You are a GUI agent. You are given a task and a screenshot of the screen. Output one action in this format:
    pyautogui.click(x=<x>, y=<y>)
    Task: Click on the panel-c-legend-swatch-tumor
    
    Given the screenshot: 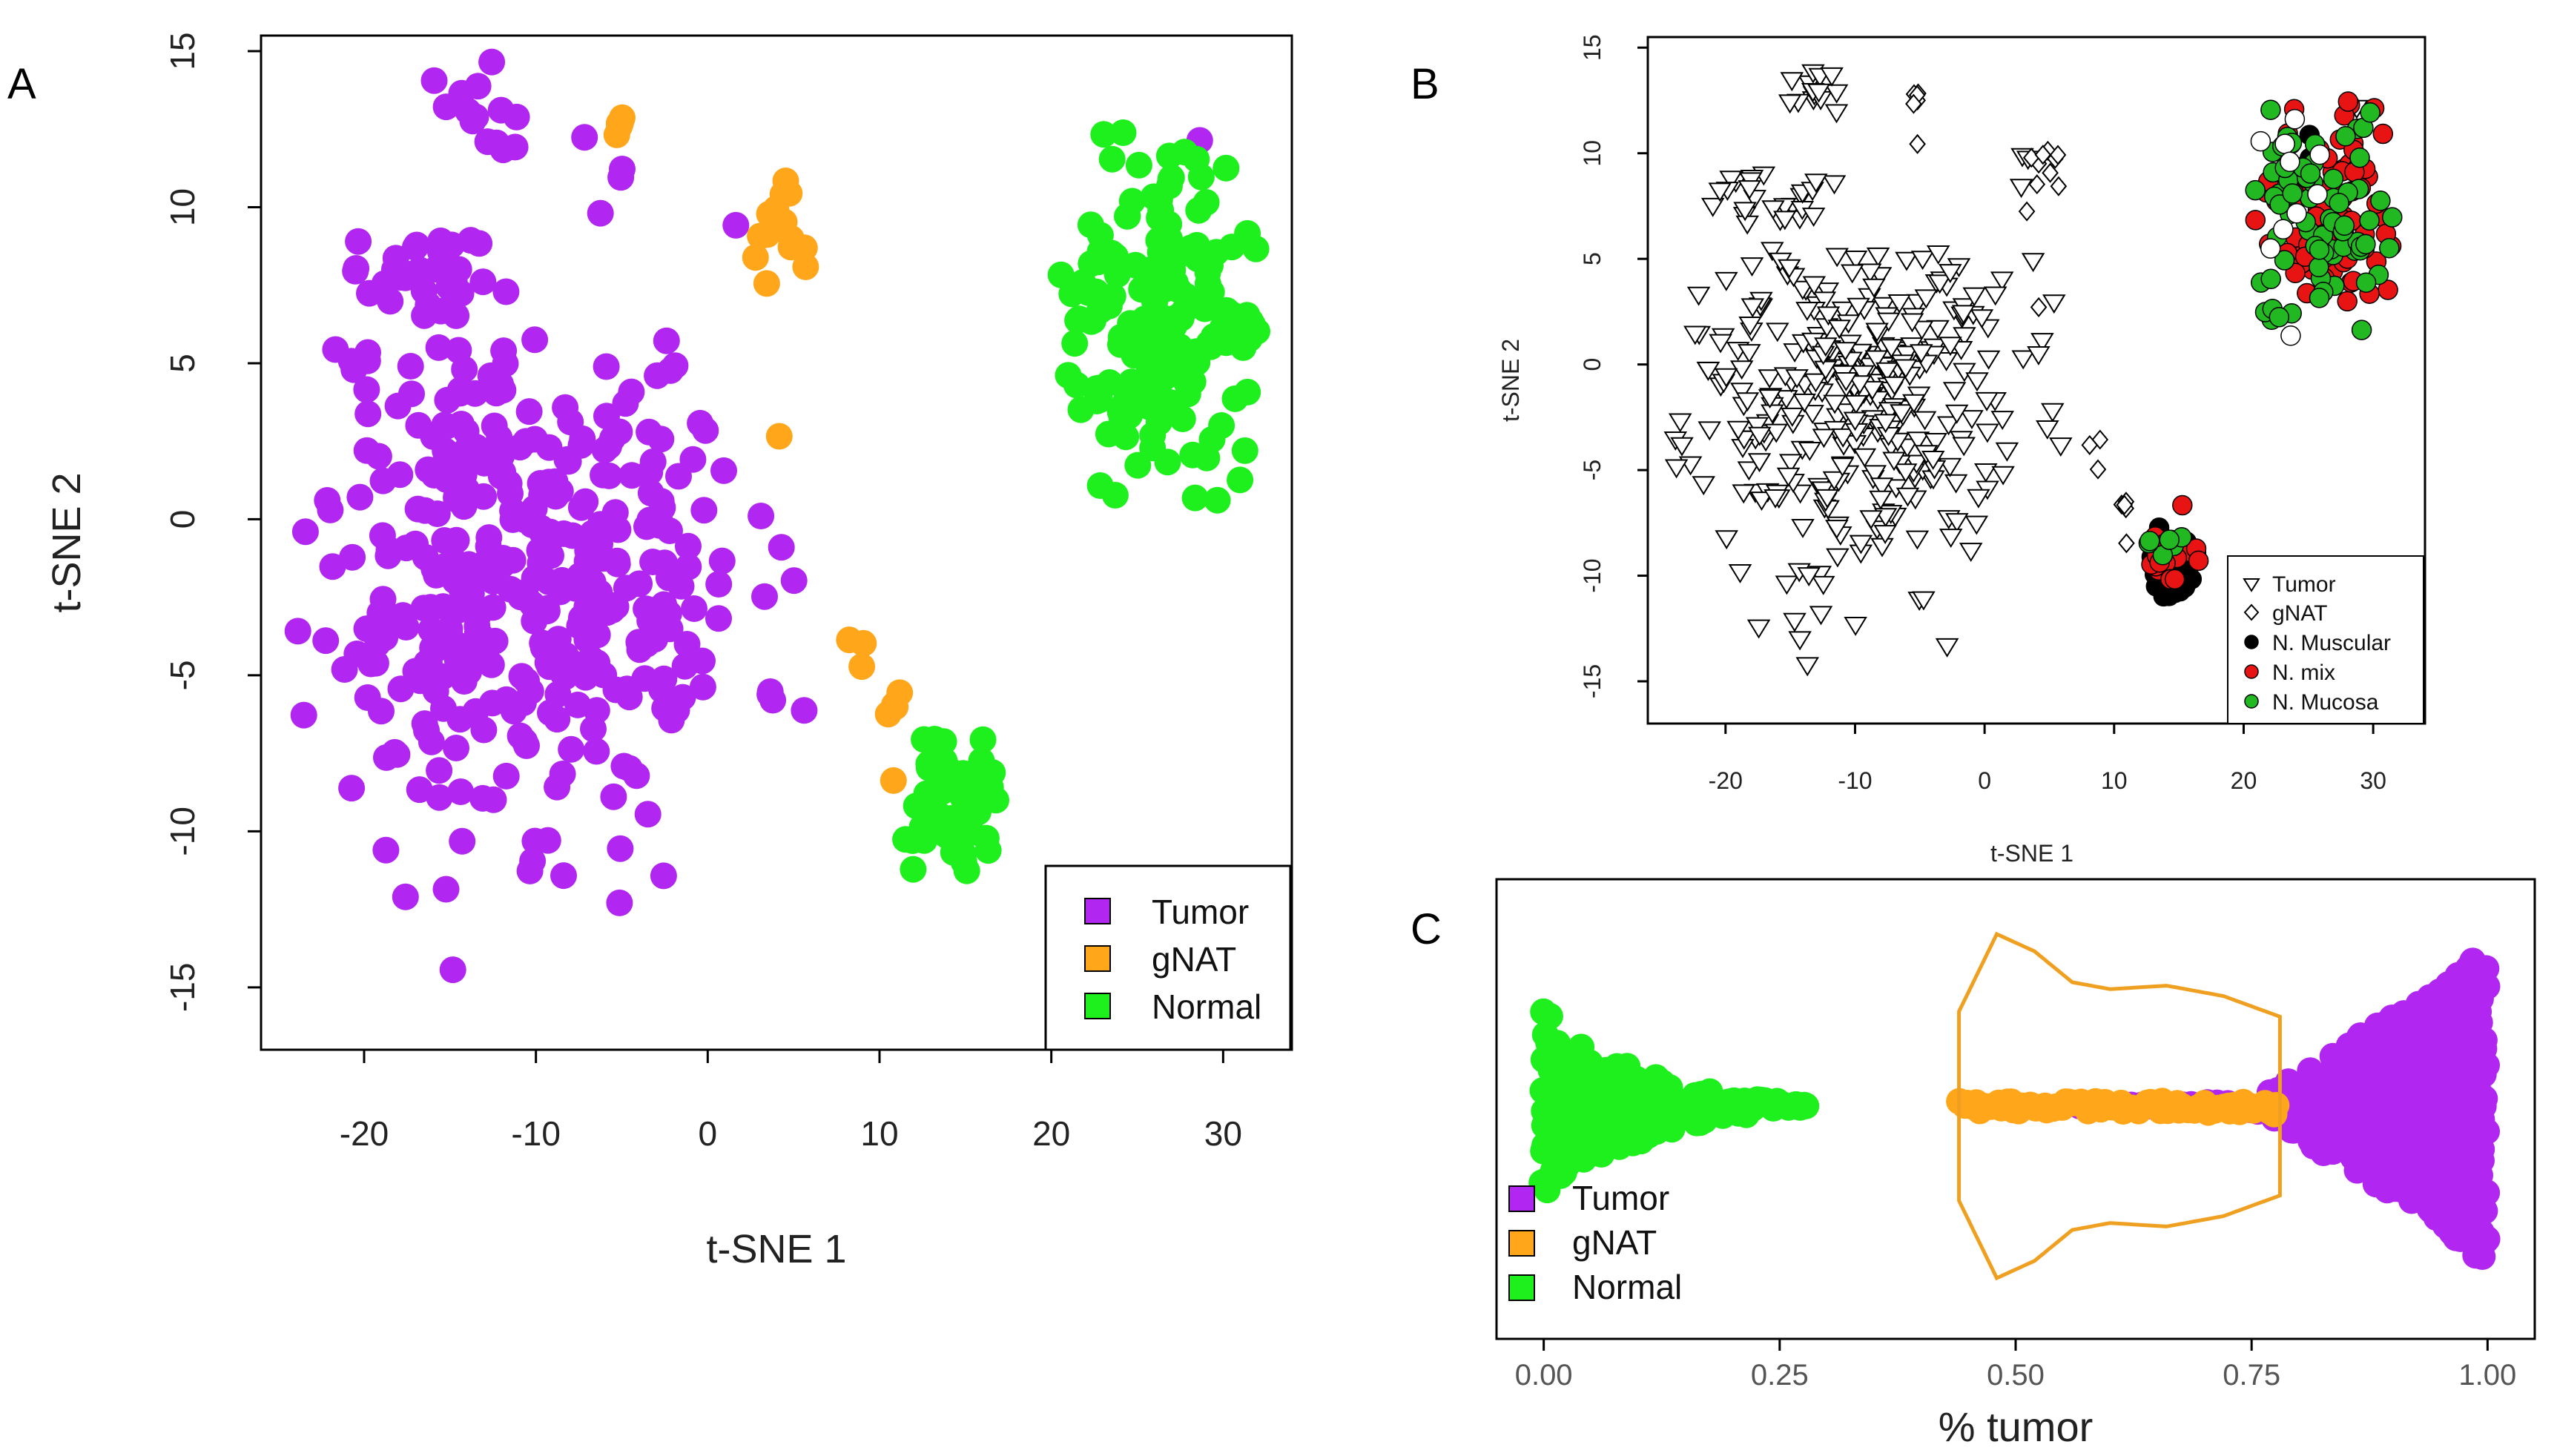 What is the action you would take?
    pyautogui.click(x=1521, y=1199)
    